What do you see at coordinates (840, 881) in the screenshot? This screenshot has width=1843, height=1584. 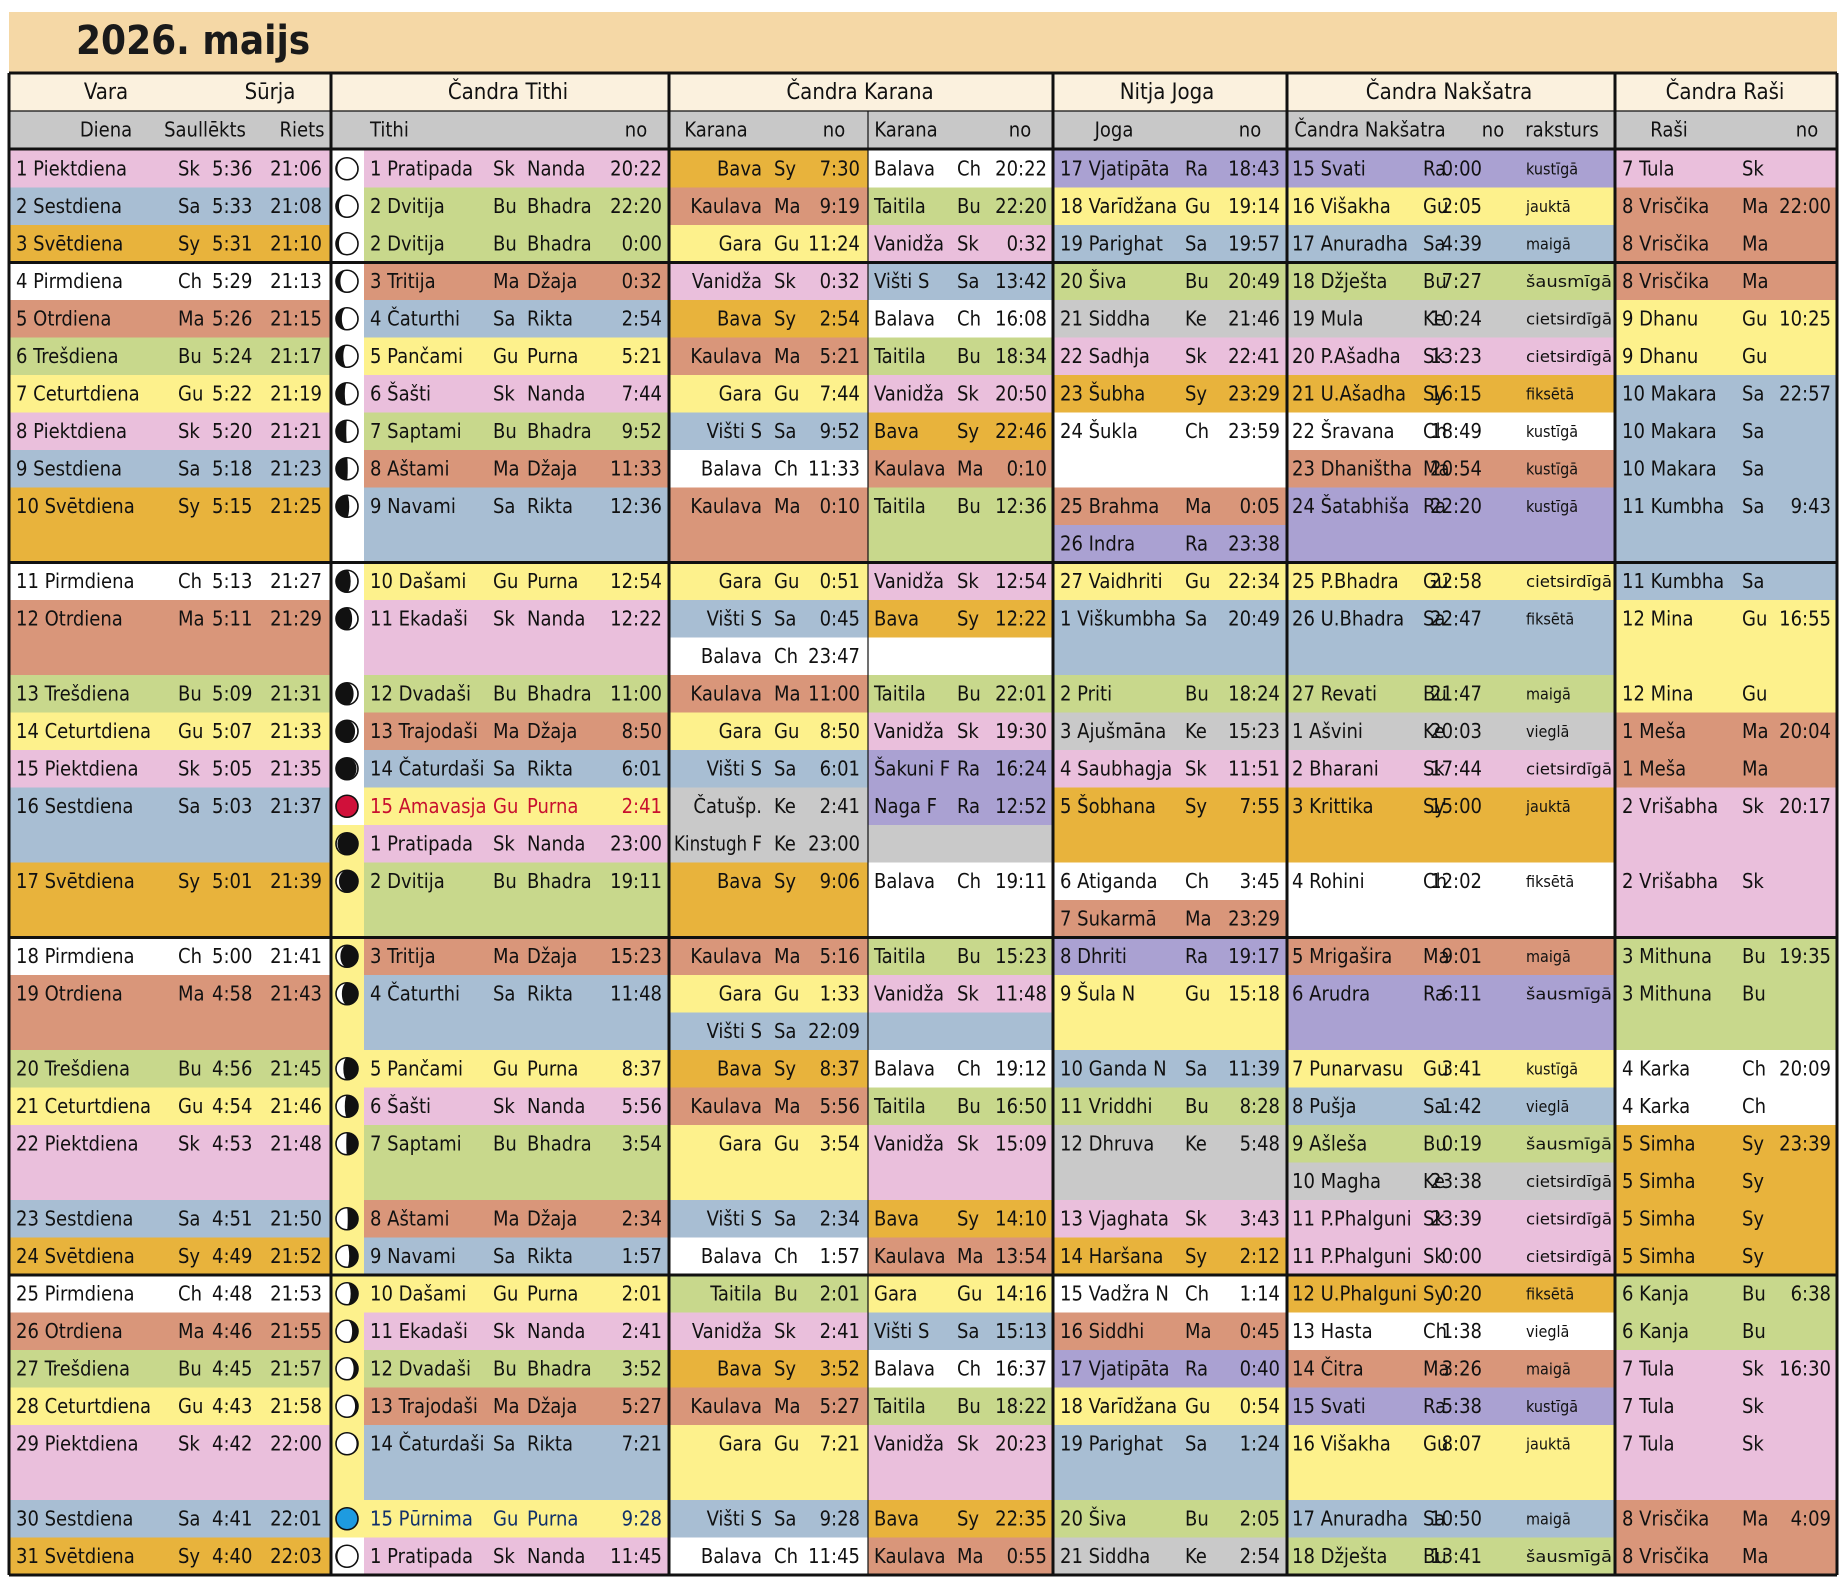 I see `karana1-field: 9:06` at bounding box center [840, 881].